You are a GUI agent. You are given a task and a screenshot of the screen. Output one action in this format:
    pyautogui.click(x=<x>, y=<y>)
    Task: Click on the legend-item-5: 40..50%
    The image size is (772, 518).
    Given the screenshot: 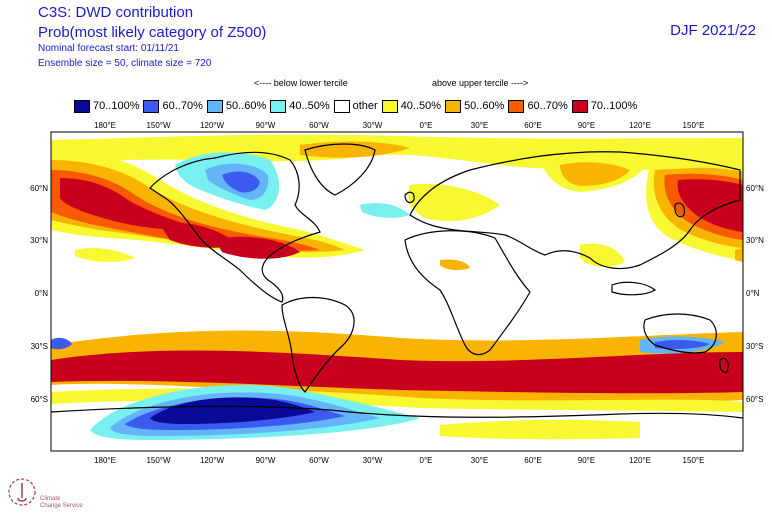 What is the action you would take?
    pyautogui.click(x=411, y=106)
    